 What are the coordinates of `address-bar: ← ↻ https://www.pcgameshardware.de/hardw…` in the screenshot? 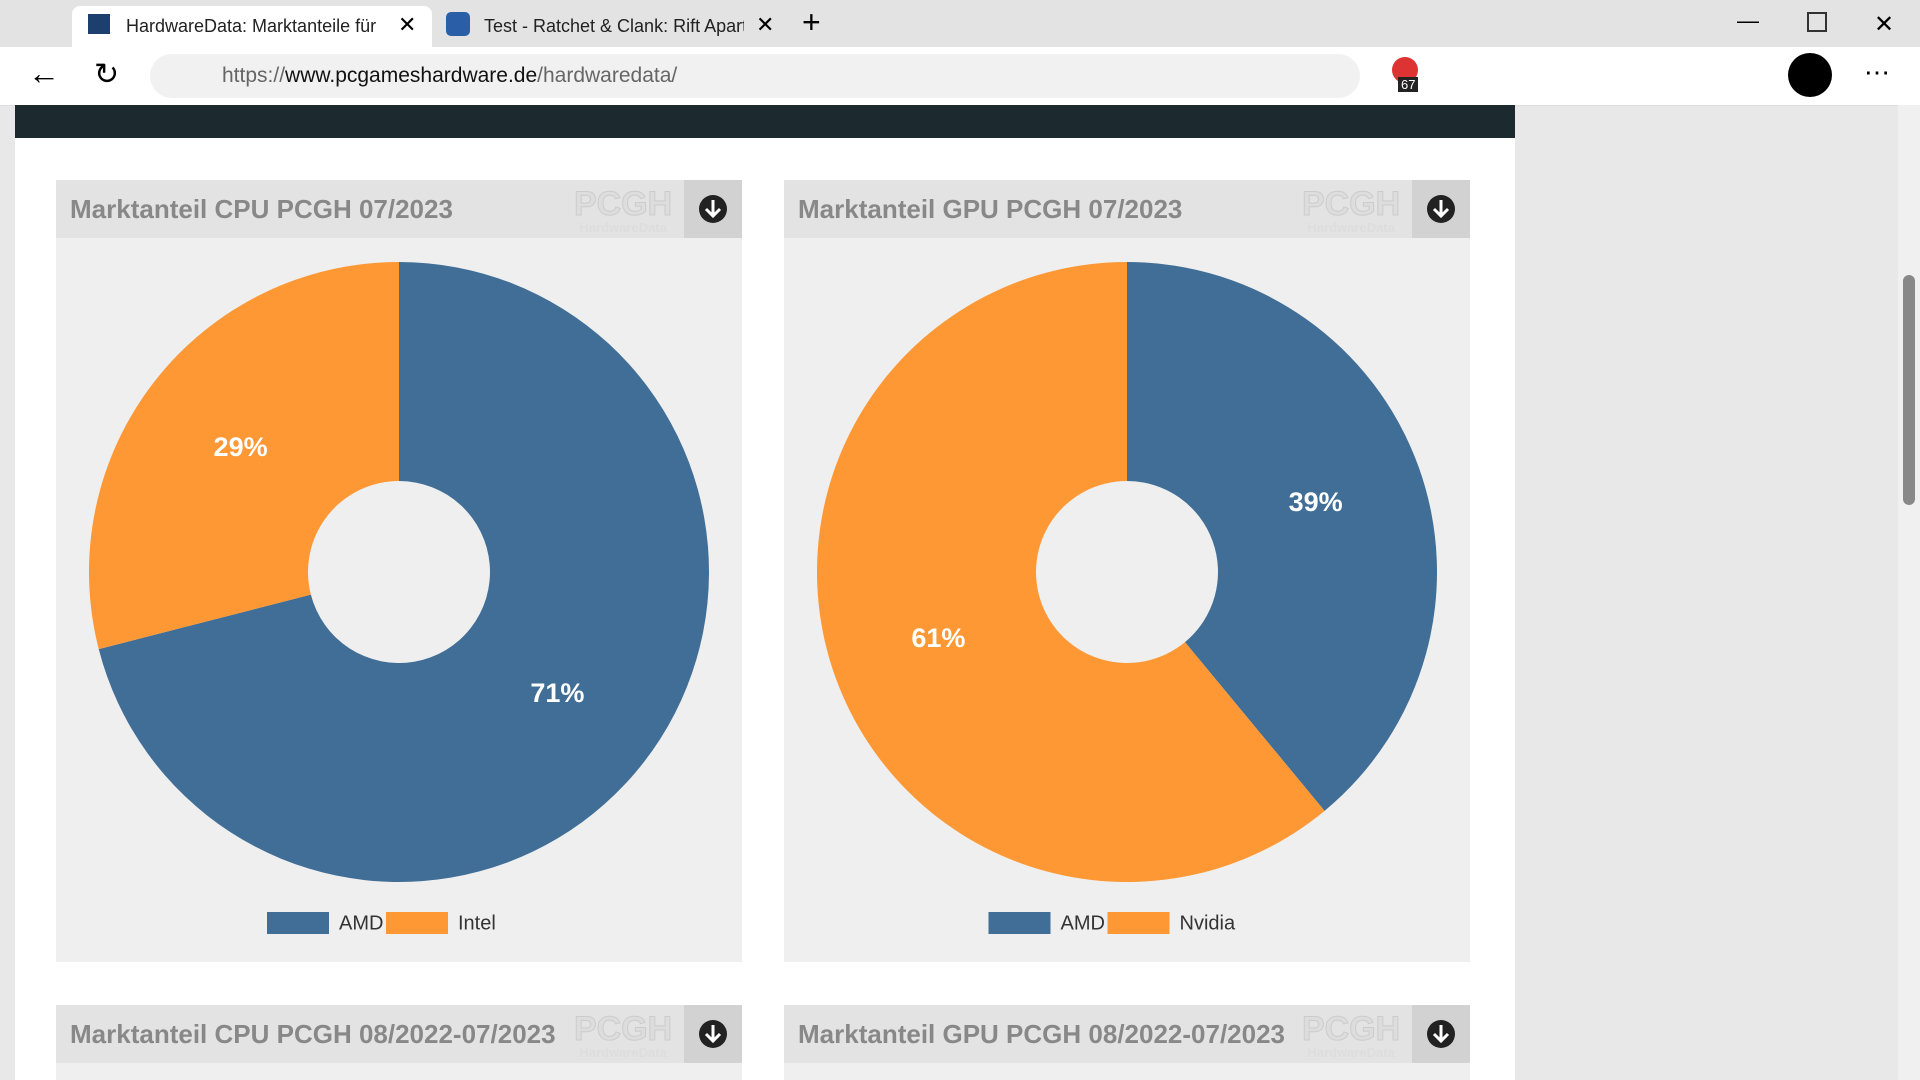 It's located at (960, 76).